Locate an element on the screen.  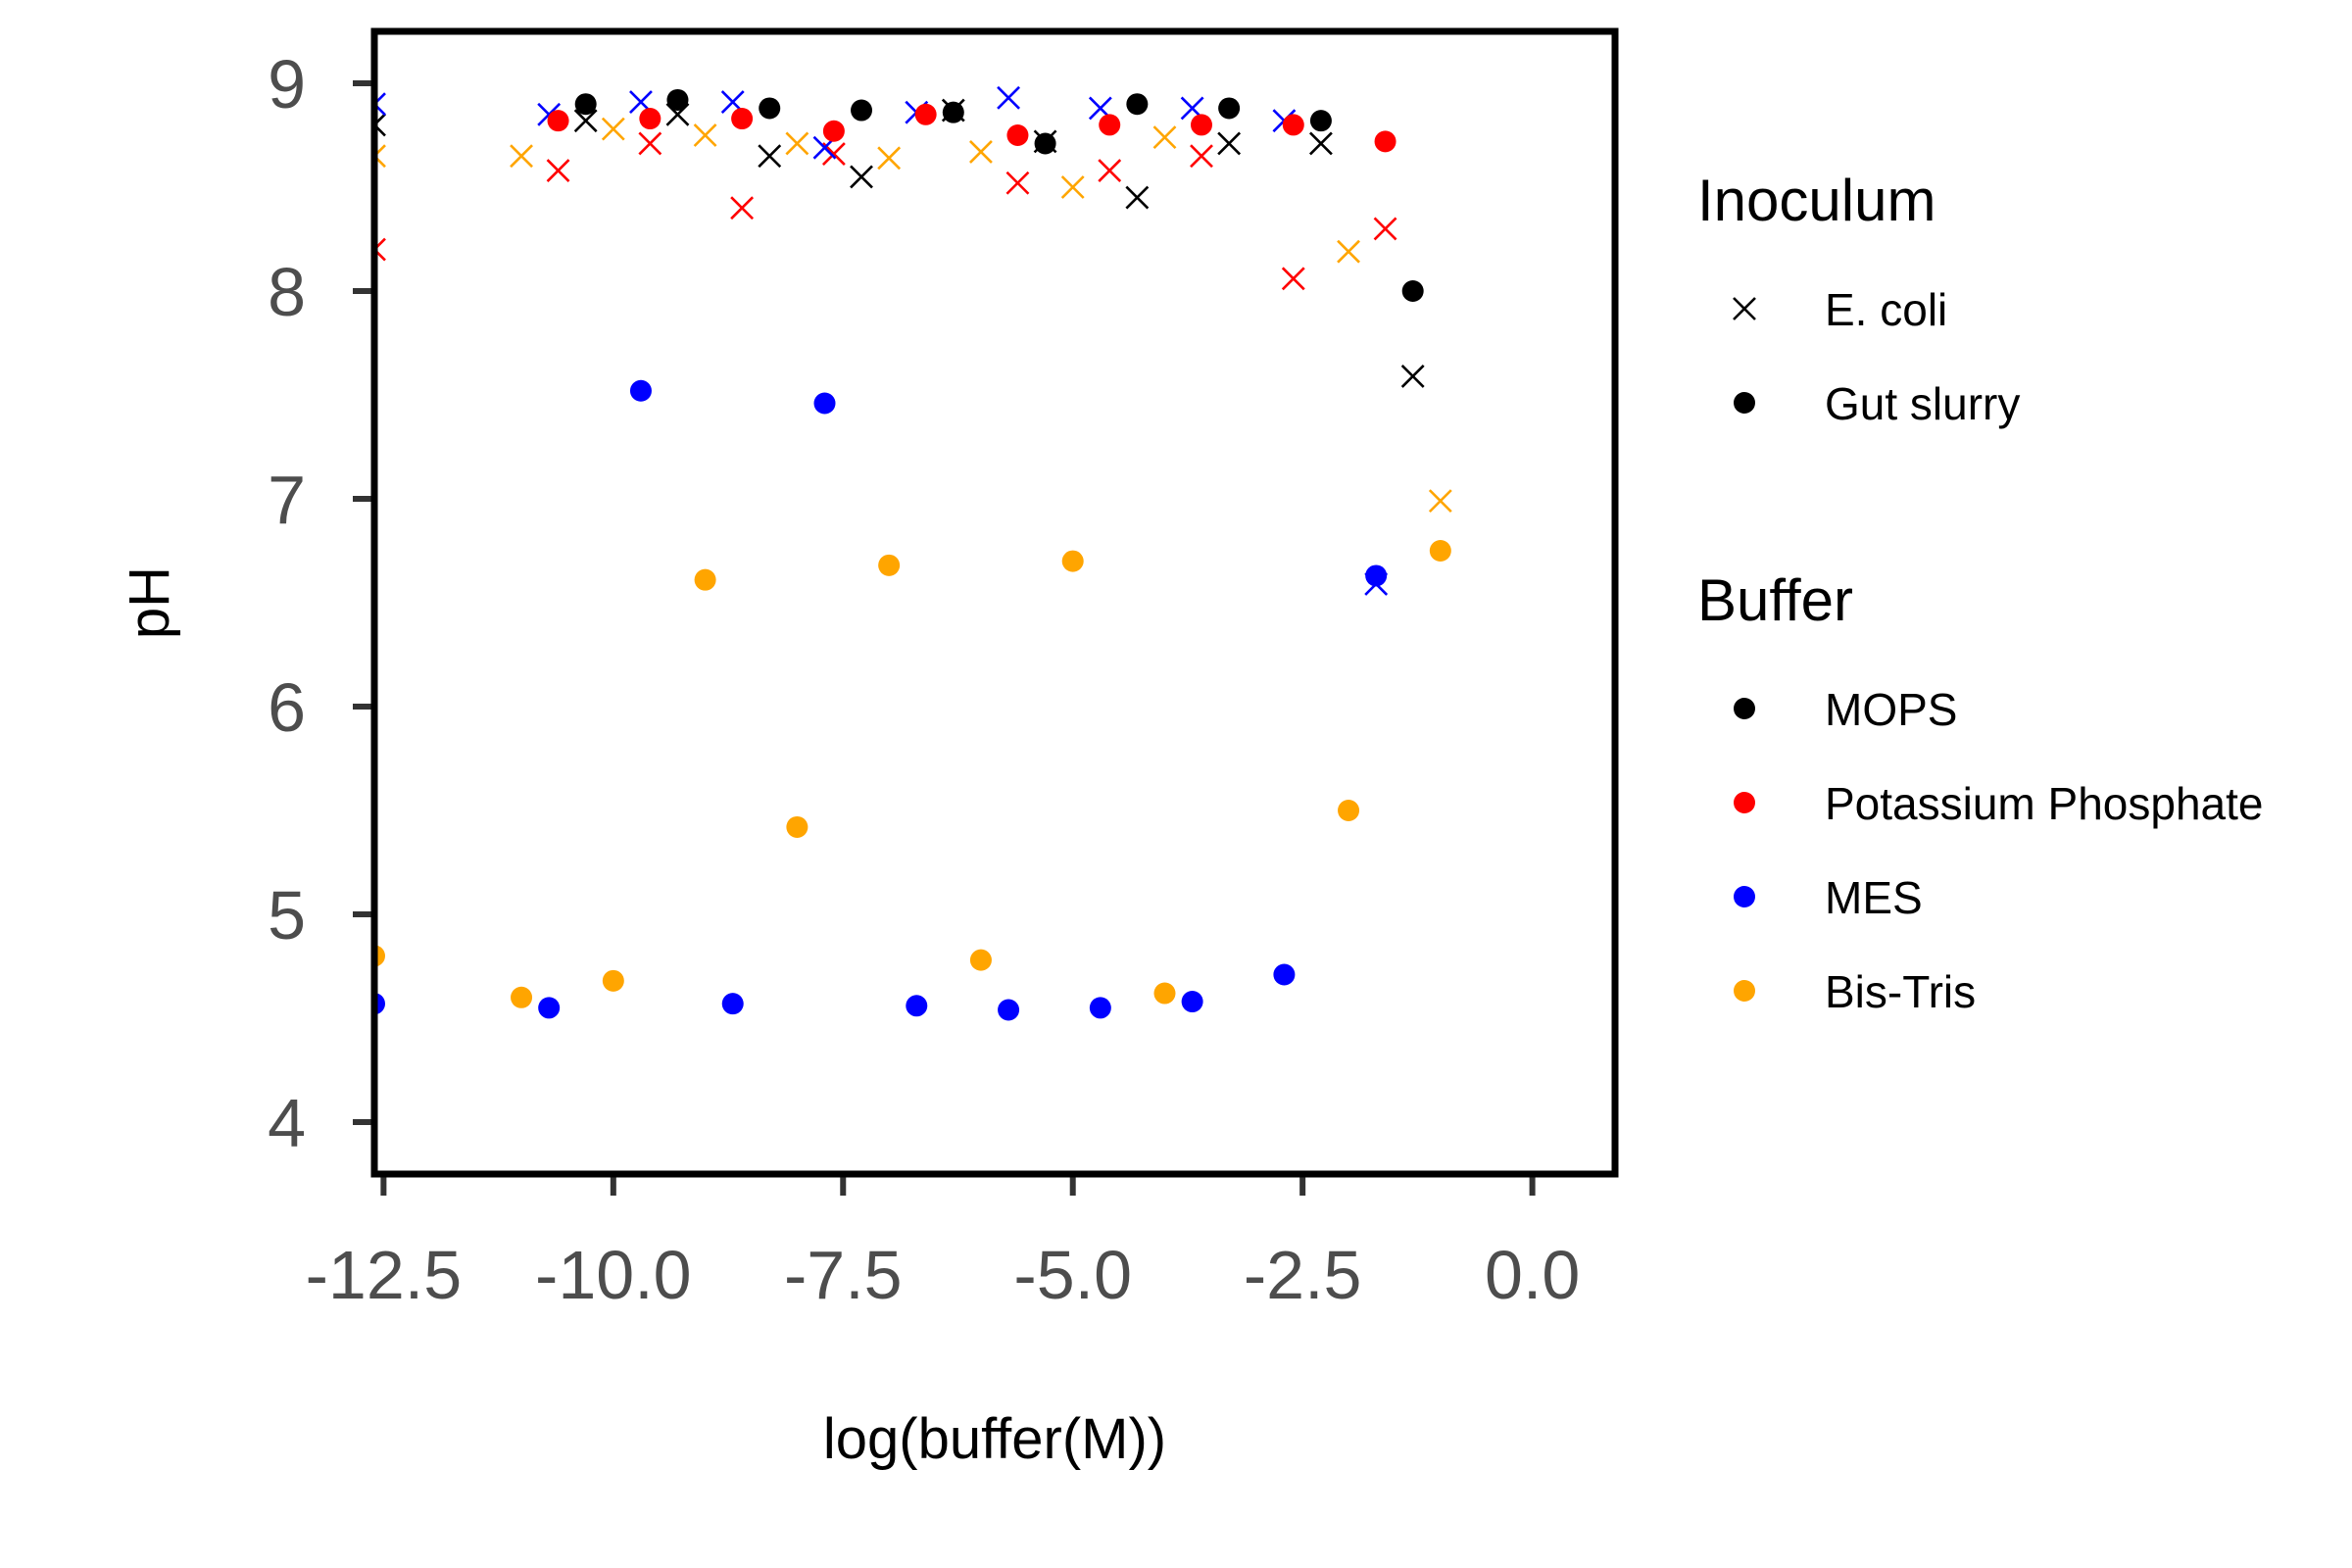
legend-title: Buffer is located at coordinates (1775, 600).